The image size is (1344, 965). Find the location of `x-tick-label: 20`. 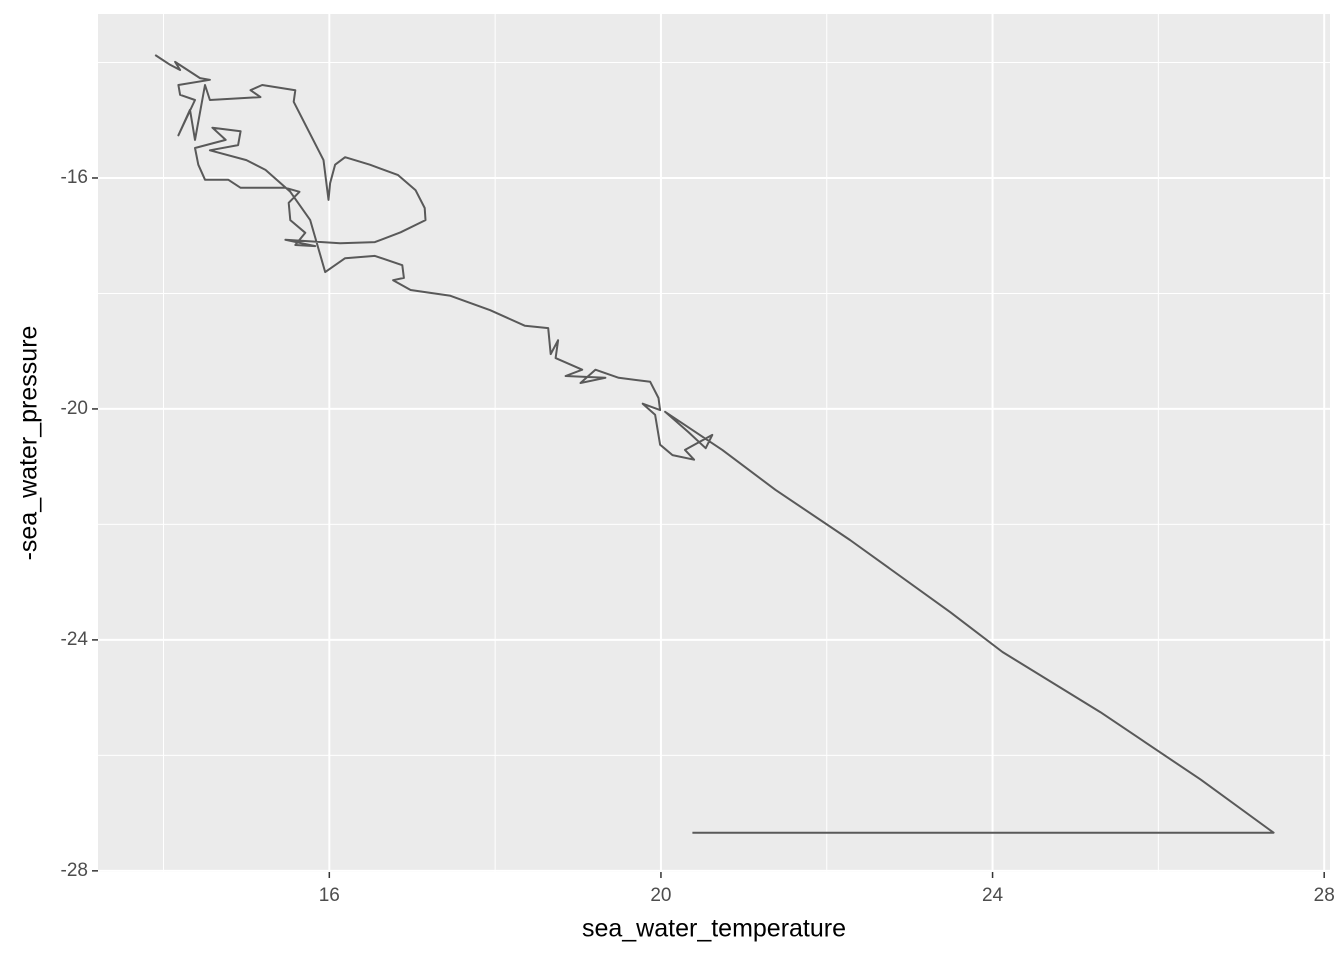

x-tick-label: 20 is located at coordinates (660, 895).